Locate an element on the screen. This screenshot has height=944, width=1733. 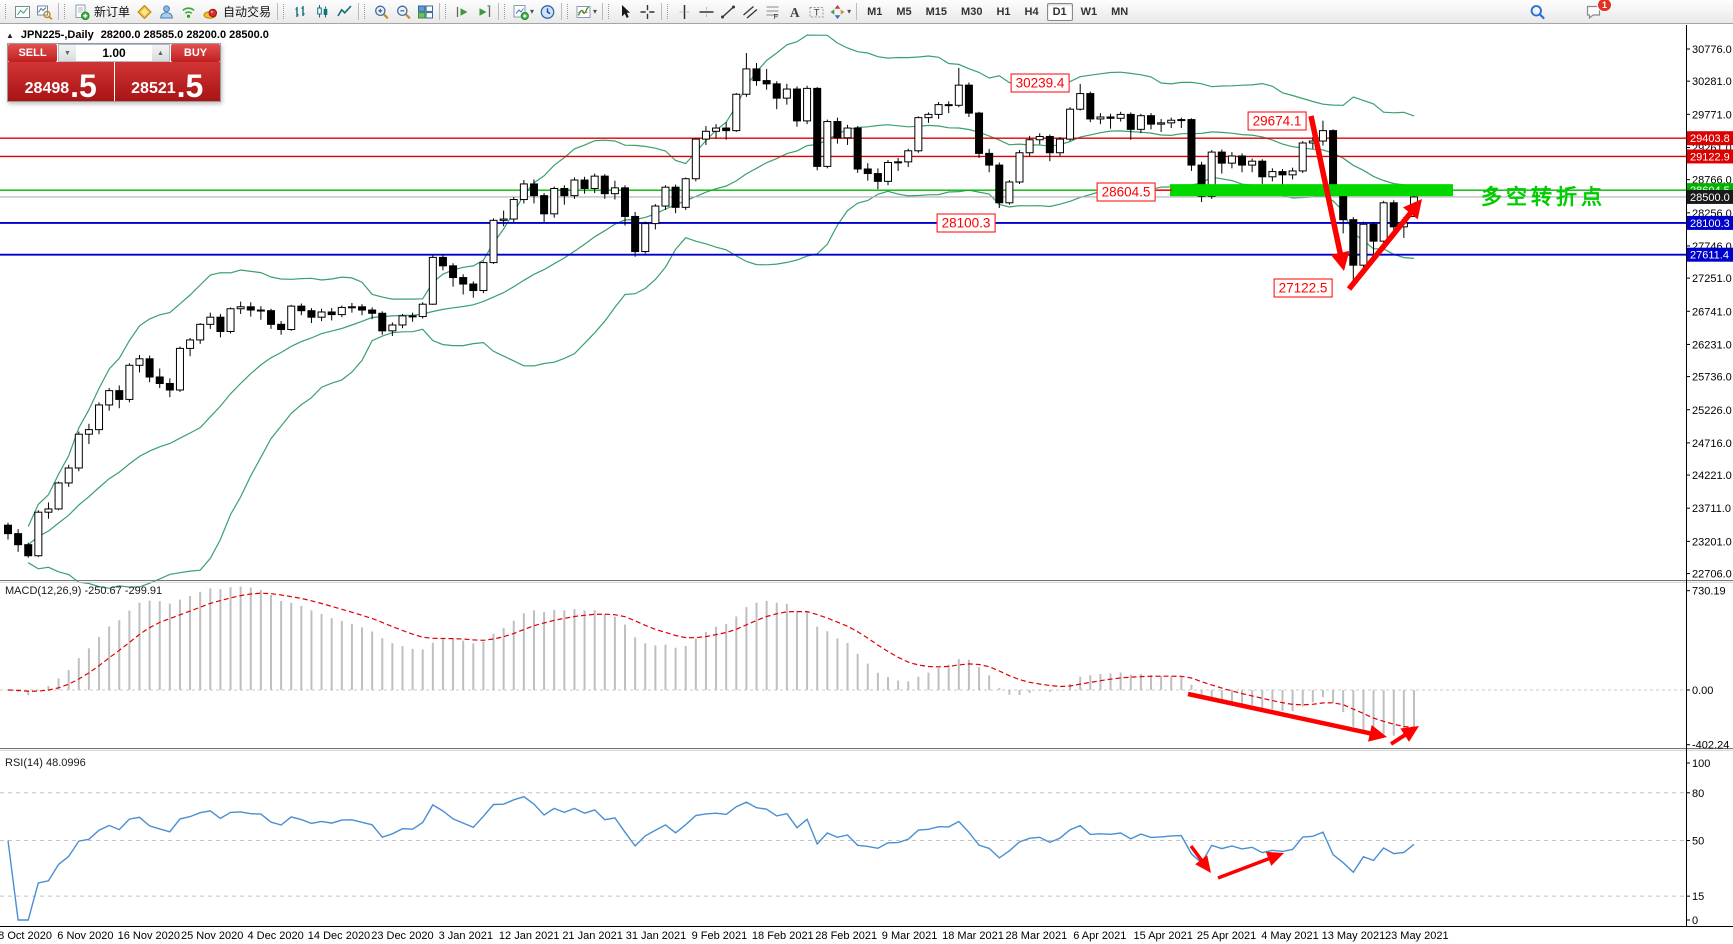
price-callout: 30239.4 is located at coordinates (1040, 83).